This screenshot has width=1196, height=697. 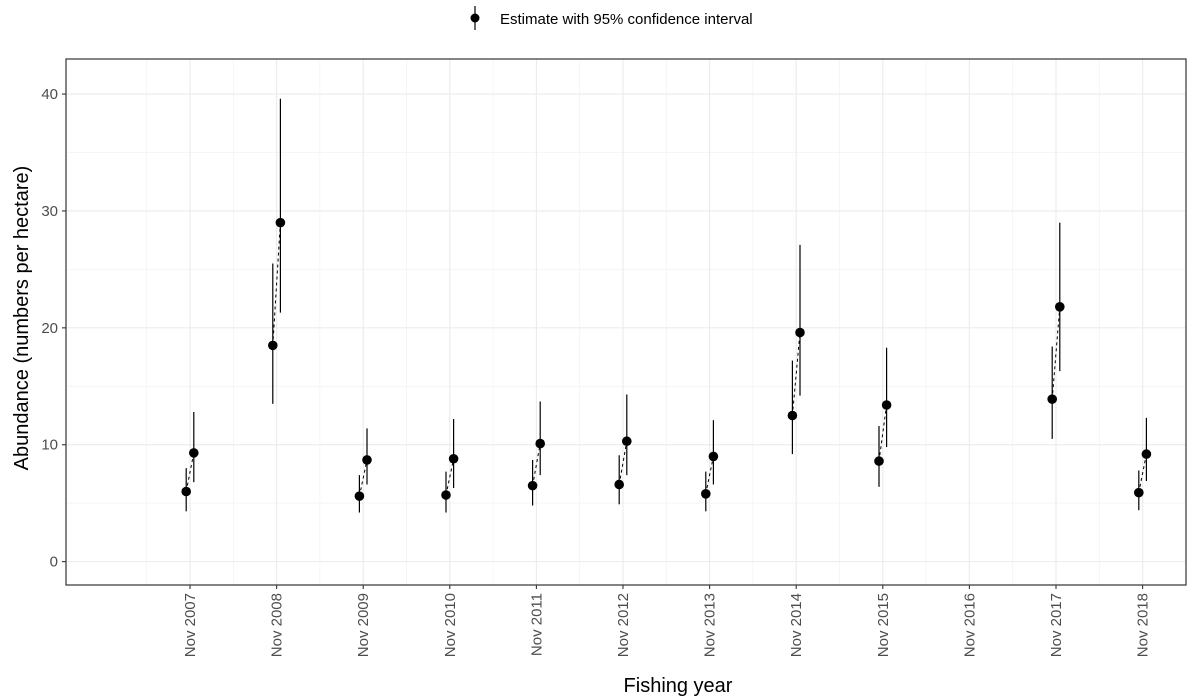 What do you see at coordinates (277, 625) in the screenshot?
I see `x-tick-label: Nov 2008` at bounding box center [277, 625].